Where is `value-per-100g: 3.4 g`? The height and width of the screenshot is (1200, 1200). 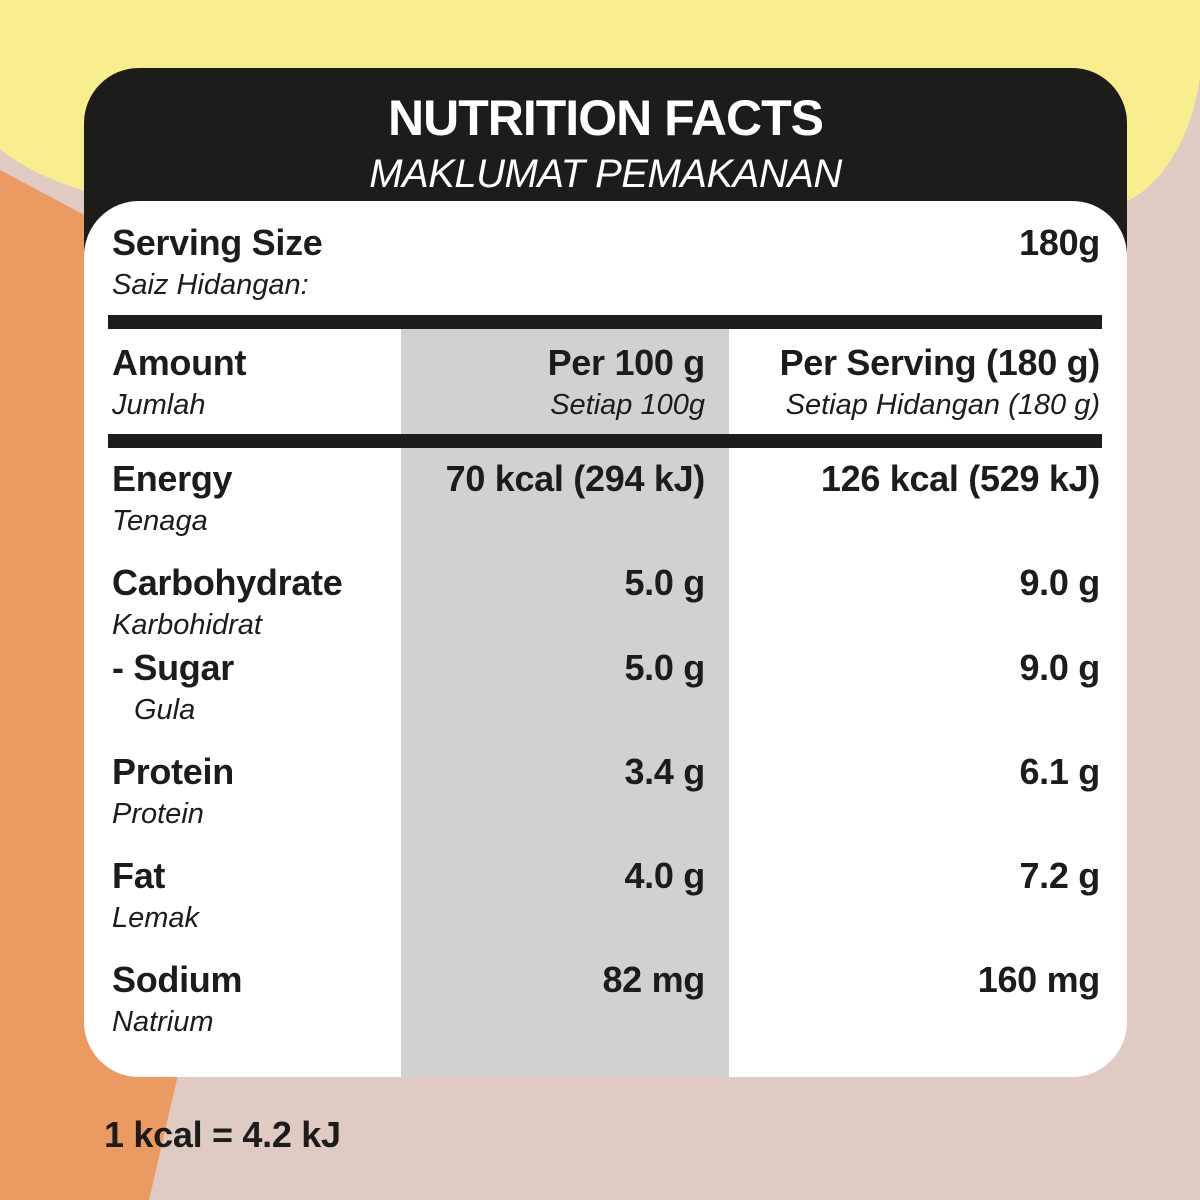
value-per-100g: 3.4 g is located at coordinates (664, 771).